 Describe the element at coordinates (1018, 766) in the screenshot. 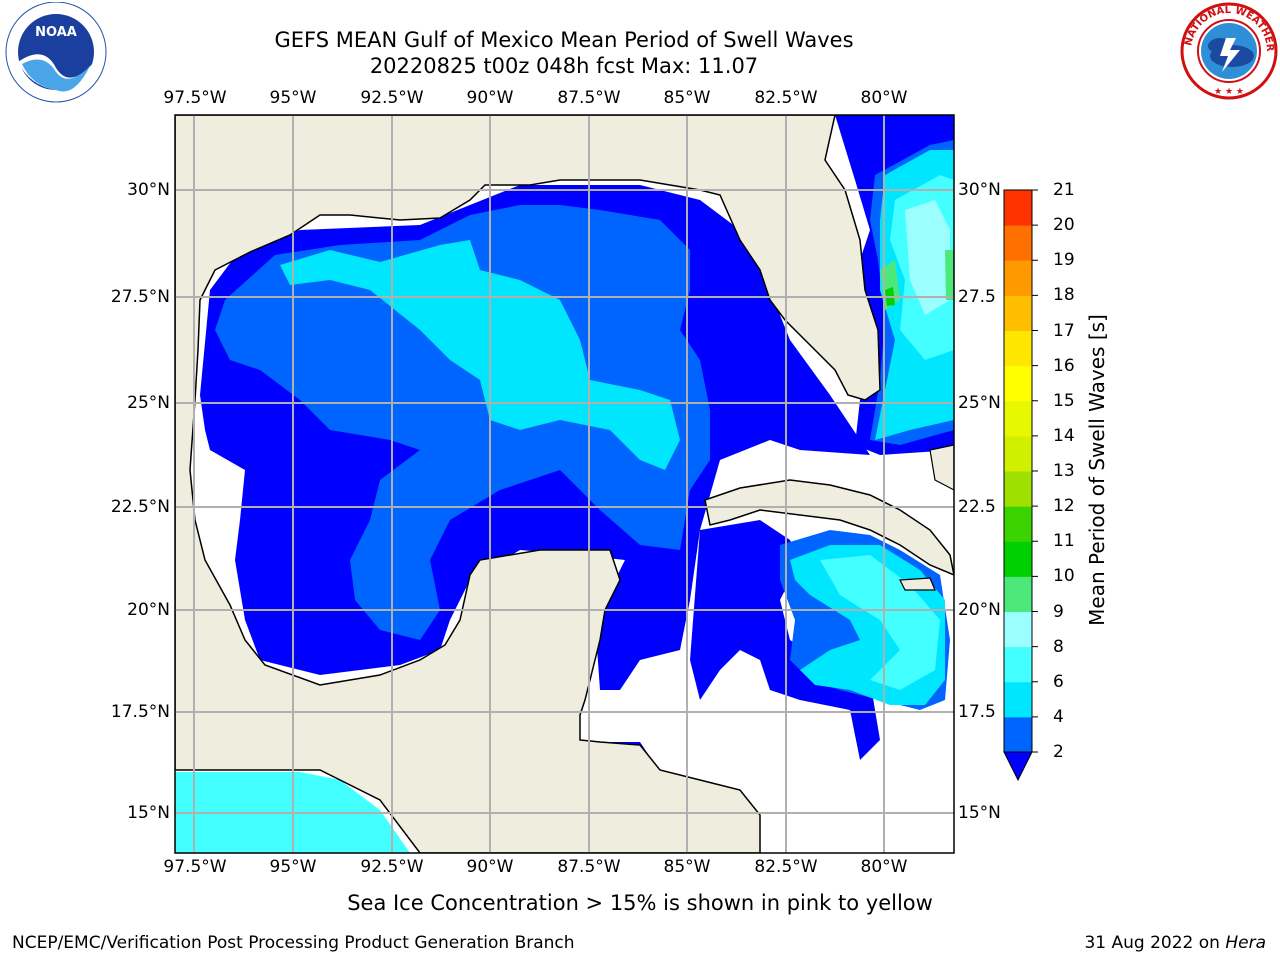

I see `colorbar-under-extension` at that location.